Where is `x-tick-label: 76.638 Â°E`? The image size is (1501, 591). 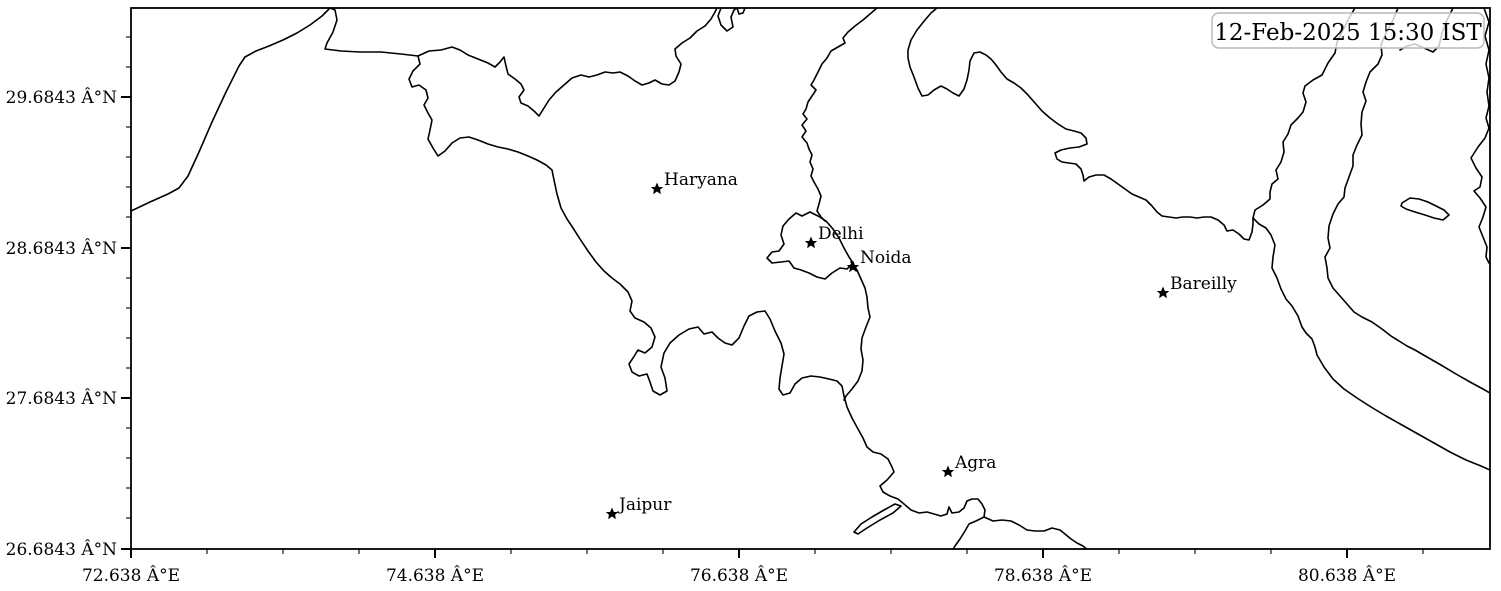
x-tick-label: 76.638 Â°E is located at coordinates (739, 575).